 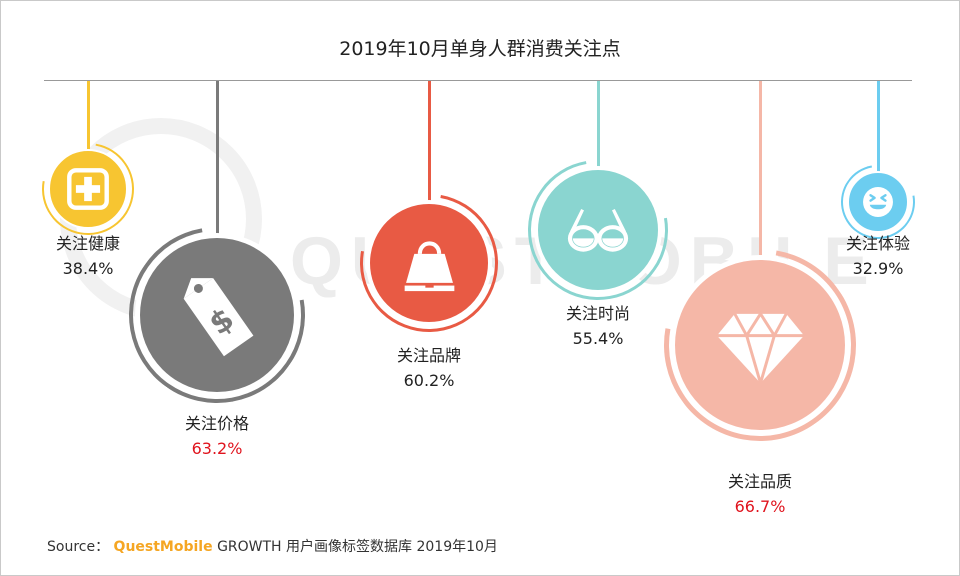 I want to click on source-brand: QuestMobile, so click(x=163, y=547).